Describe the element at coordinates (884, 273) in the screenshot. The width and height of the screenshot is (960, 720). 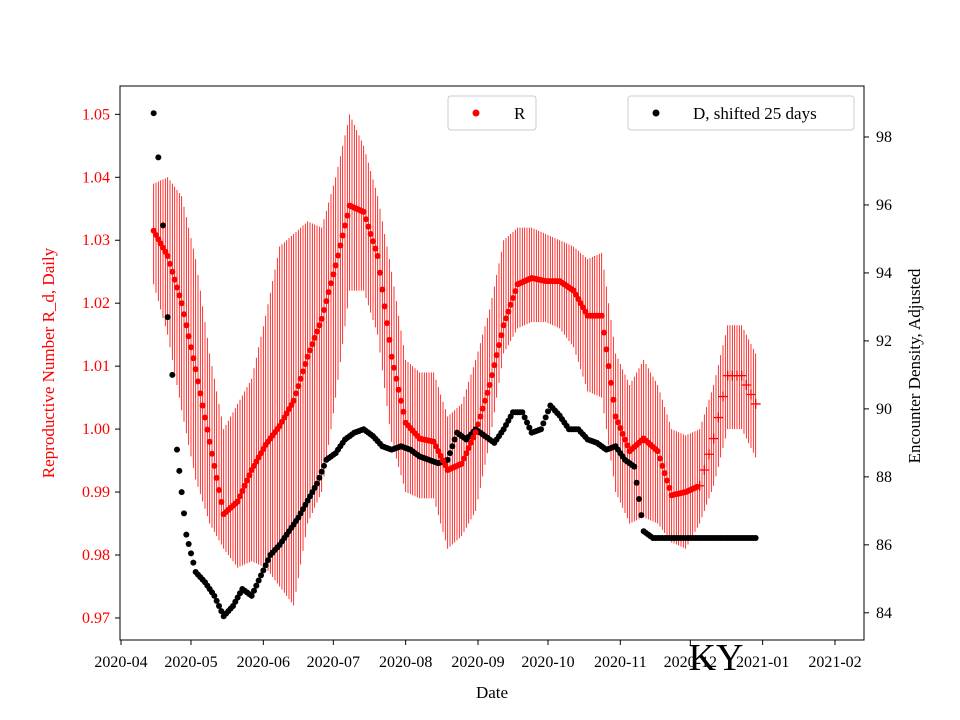
I see `right-y-tick-label: 94` at that location.